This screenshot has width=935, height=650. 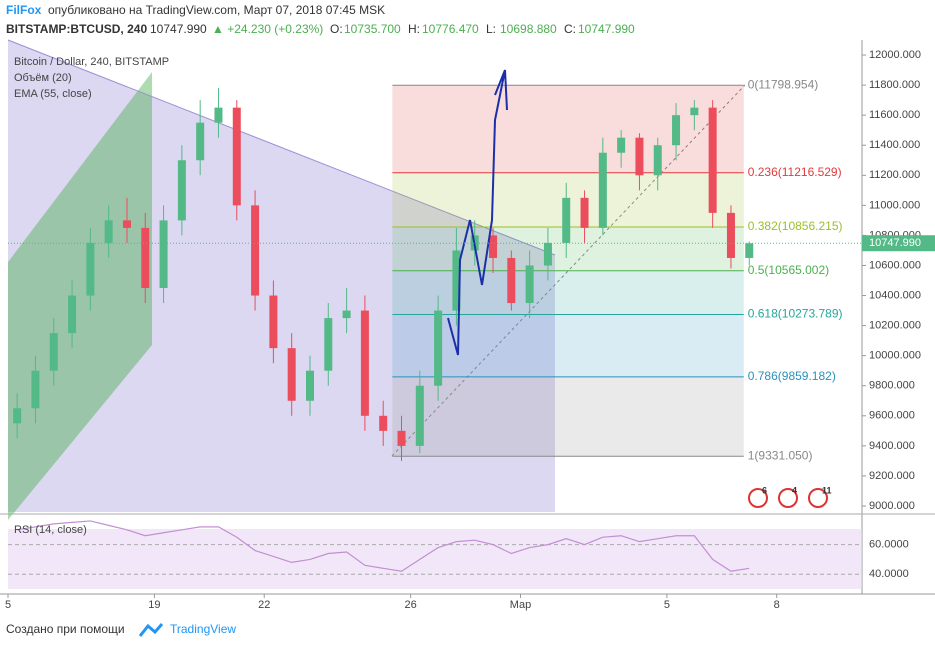 What do you see at coordinates (895, 243) in the screenshot?
I see `last-price-tag-text: 10747.990` at bounding box center [895, 243].